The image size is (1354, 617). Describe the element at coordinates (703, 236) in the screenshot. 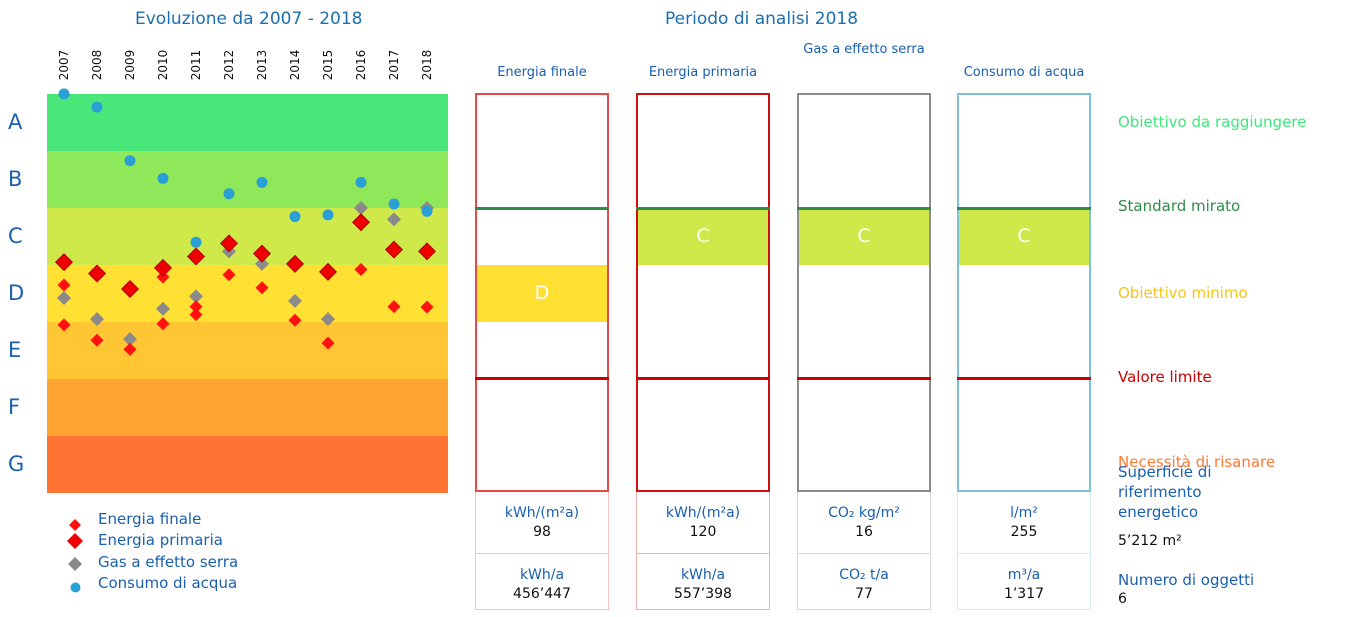

I see `grade-cell-energia-primaria: C` at that location.